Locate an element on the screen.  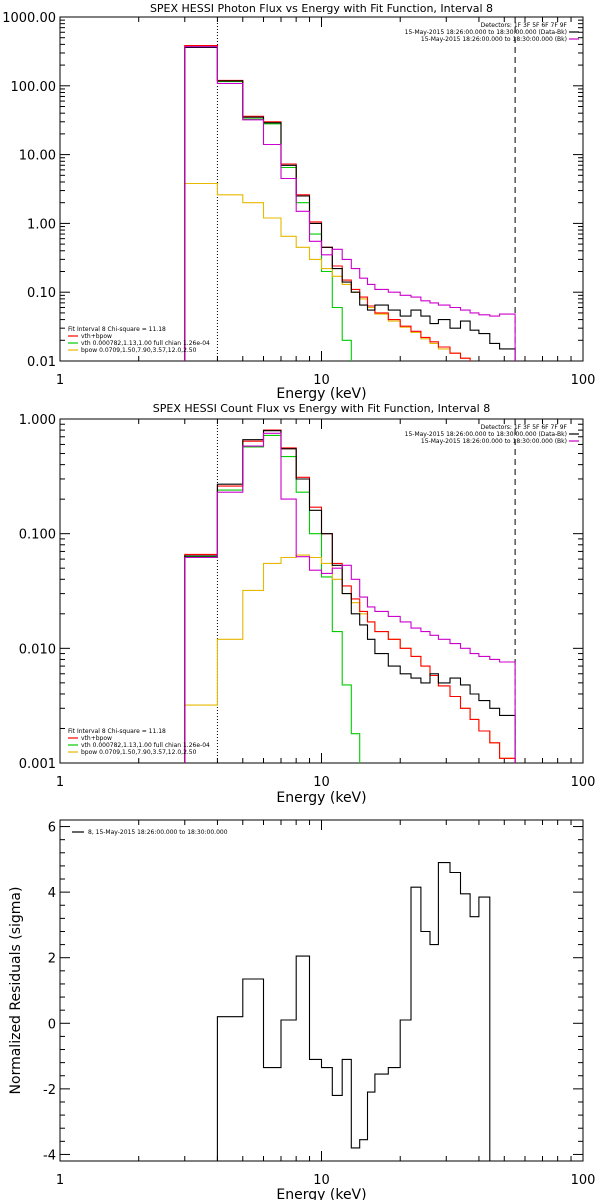
y-tick-label: 0.01 is located at coordinates (41, 362).